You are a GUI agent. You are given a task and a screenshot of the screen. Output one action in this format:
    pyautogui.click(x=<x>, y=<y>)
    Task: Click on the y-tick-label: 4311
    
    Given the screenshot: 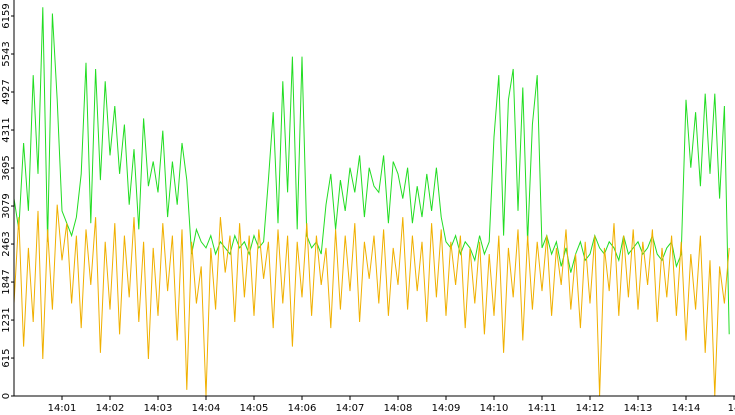 What is the action you would take?
    pyautogui.click(x=6, y=129)
    